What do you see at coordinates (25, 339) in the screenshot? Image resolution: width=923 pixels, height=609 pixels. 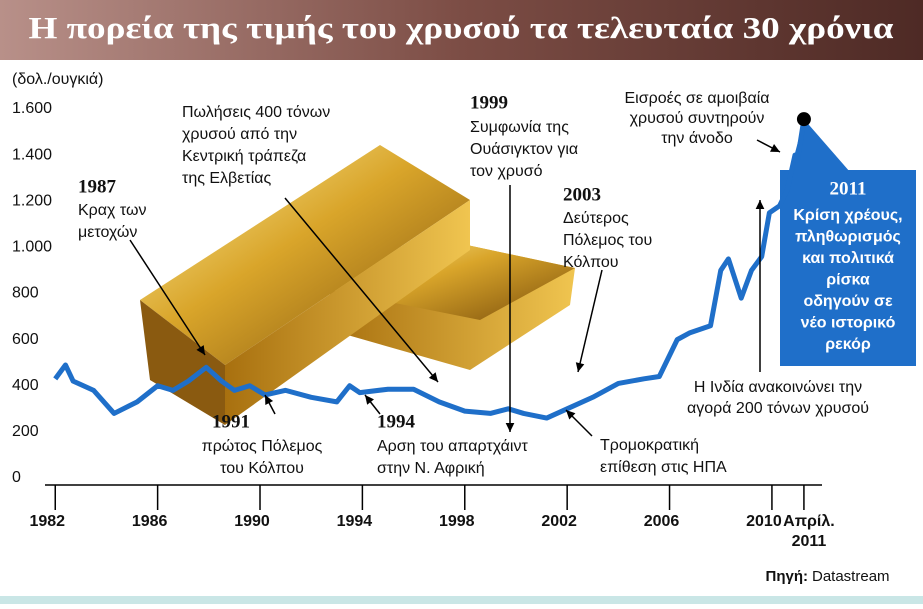 I see `y-tick-label: 600` at bounding box center [25, 339].